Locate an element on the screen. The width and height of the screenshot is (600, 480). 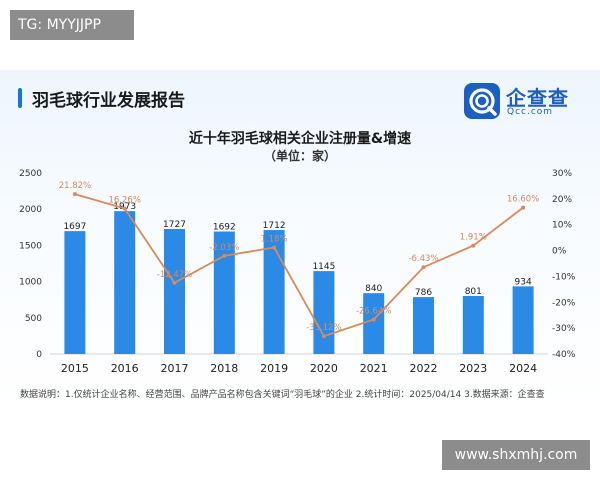
bar-value-label: 1727 is located at coordinates (174, 225).